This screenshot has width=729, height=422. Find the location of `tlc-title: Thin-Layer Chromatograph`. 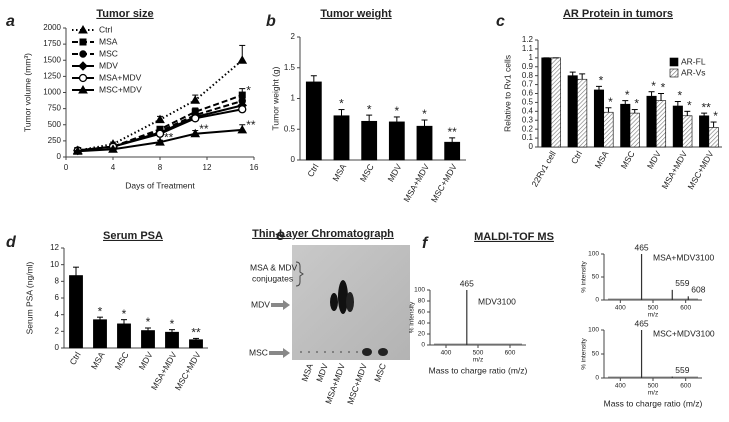

tlc-title: Thin-Layer Chromatograph is located at coordinates (323, 234).